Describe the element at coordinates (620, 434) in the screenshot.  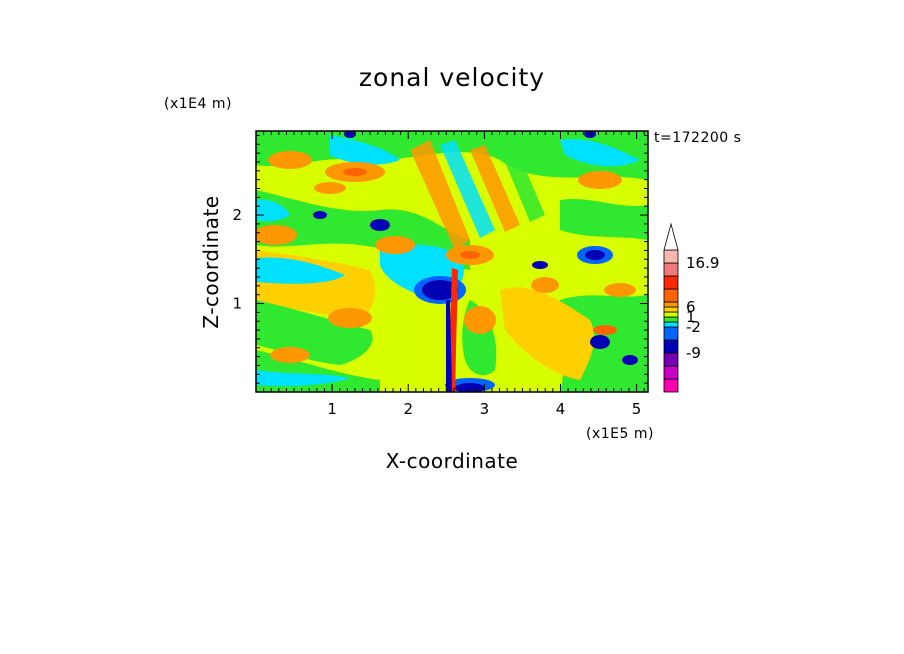
I see `x-scale-label: (x1E5 m)` at that location.